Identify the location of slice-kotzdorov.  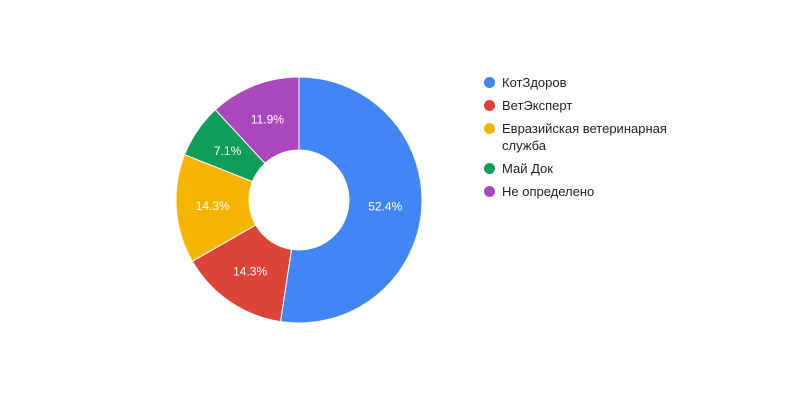
(351, 200).